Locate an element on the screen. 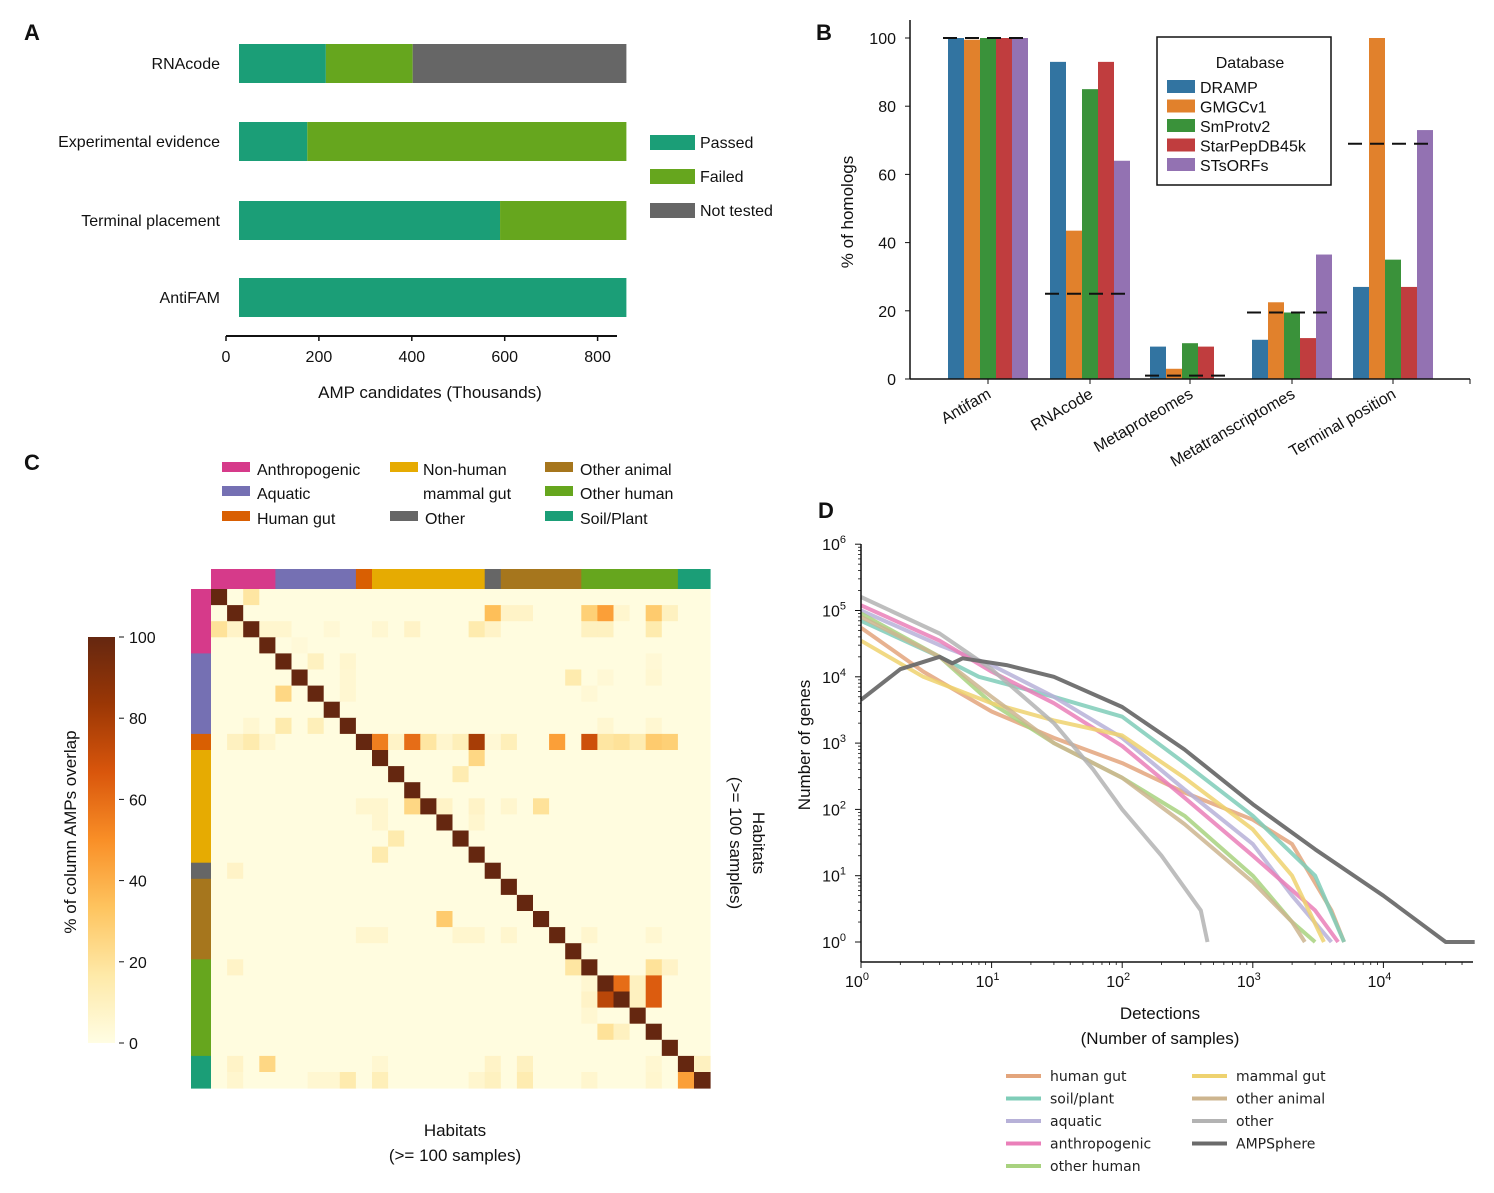 Image resolution: width=1494 pixels, height=1193 pixels. column-group-other-animal is located at coordinates (541, 579).